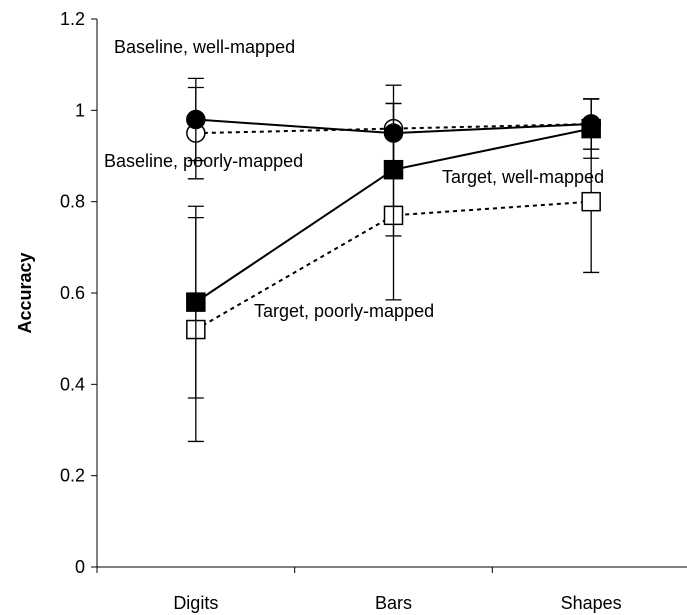 Image resolution: width=687 pixels, height=615 pixels. I want to click on x-tick-label: Digits, so click(195, 603).